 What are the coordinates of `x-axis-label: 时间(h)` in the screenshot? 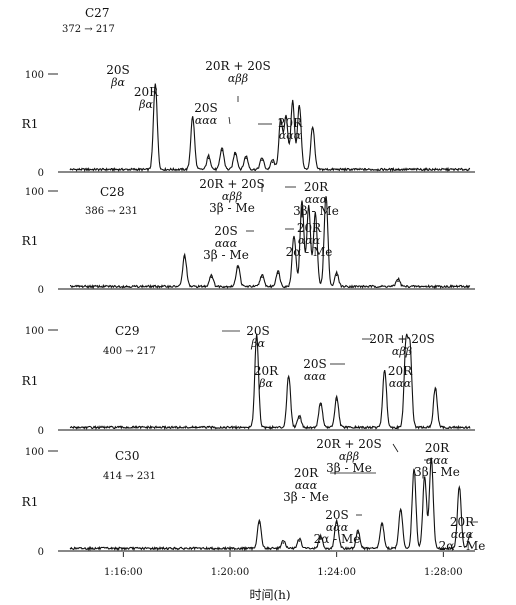 It's located at (269, 595).